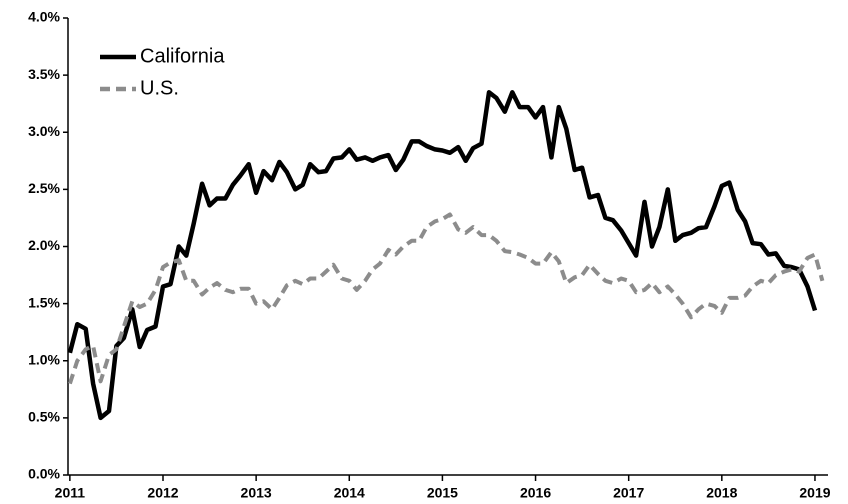 The width and height of the screenshot is (848, 504). What do you see at coordinates (70, 493) in the screenshot?
I see `x-tick-label: 2011` at bounding box center [70, 493].